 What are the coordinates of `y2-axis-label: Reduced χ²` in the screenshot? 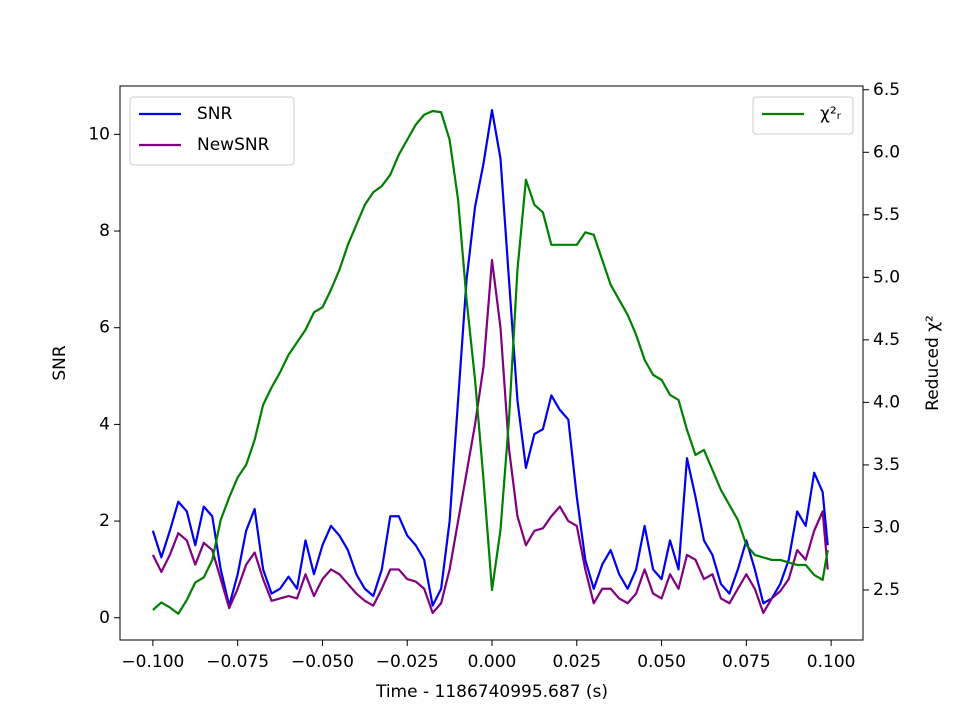 It's located at (933, 363).